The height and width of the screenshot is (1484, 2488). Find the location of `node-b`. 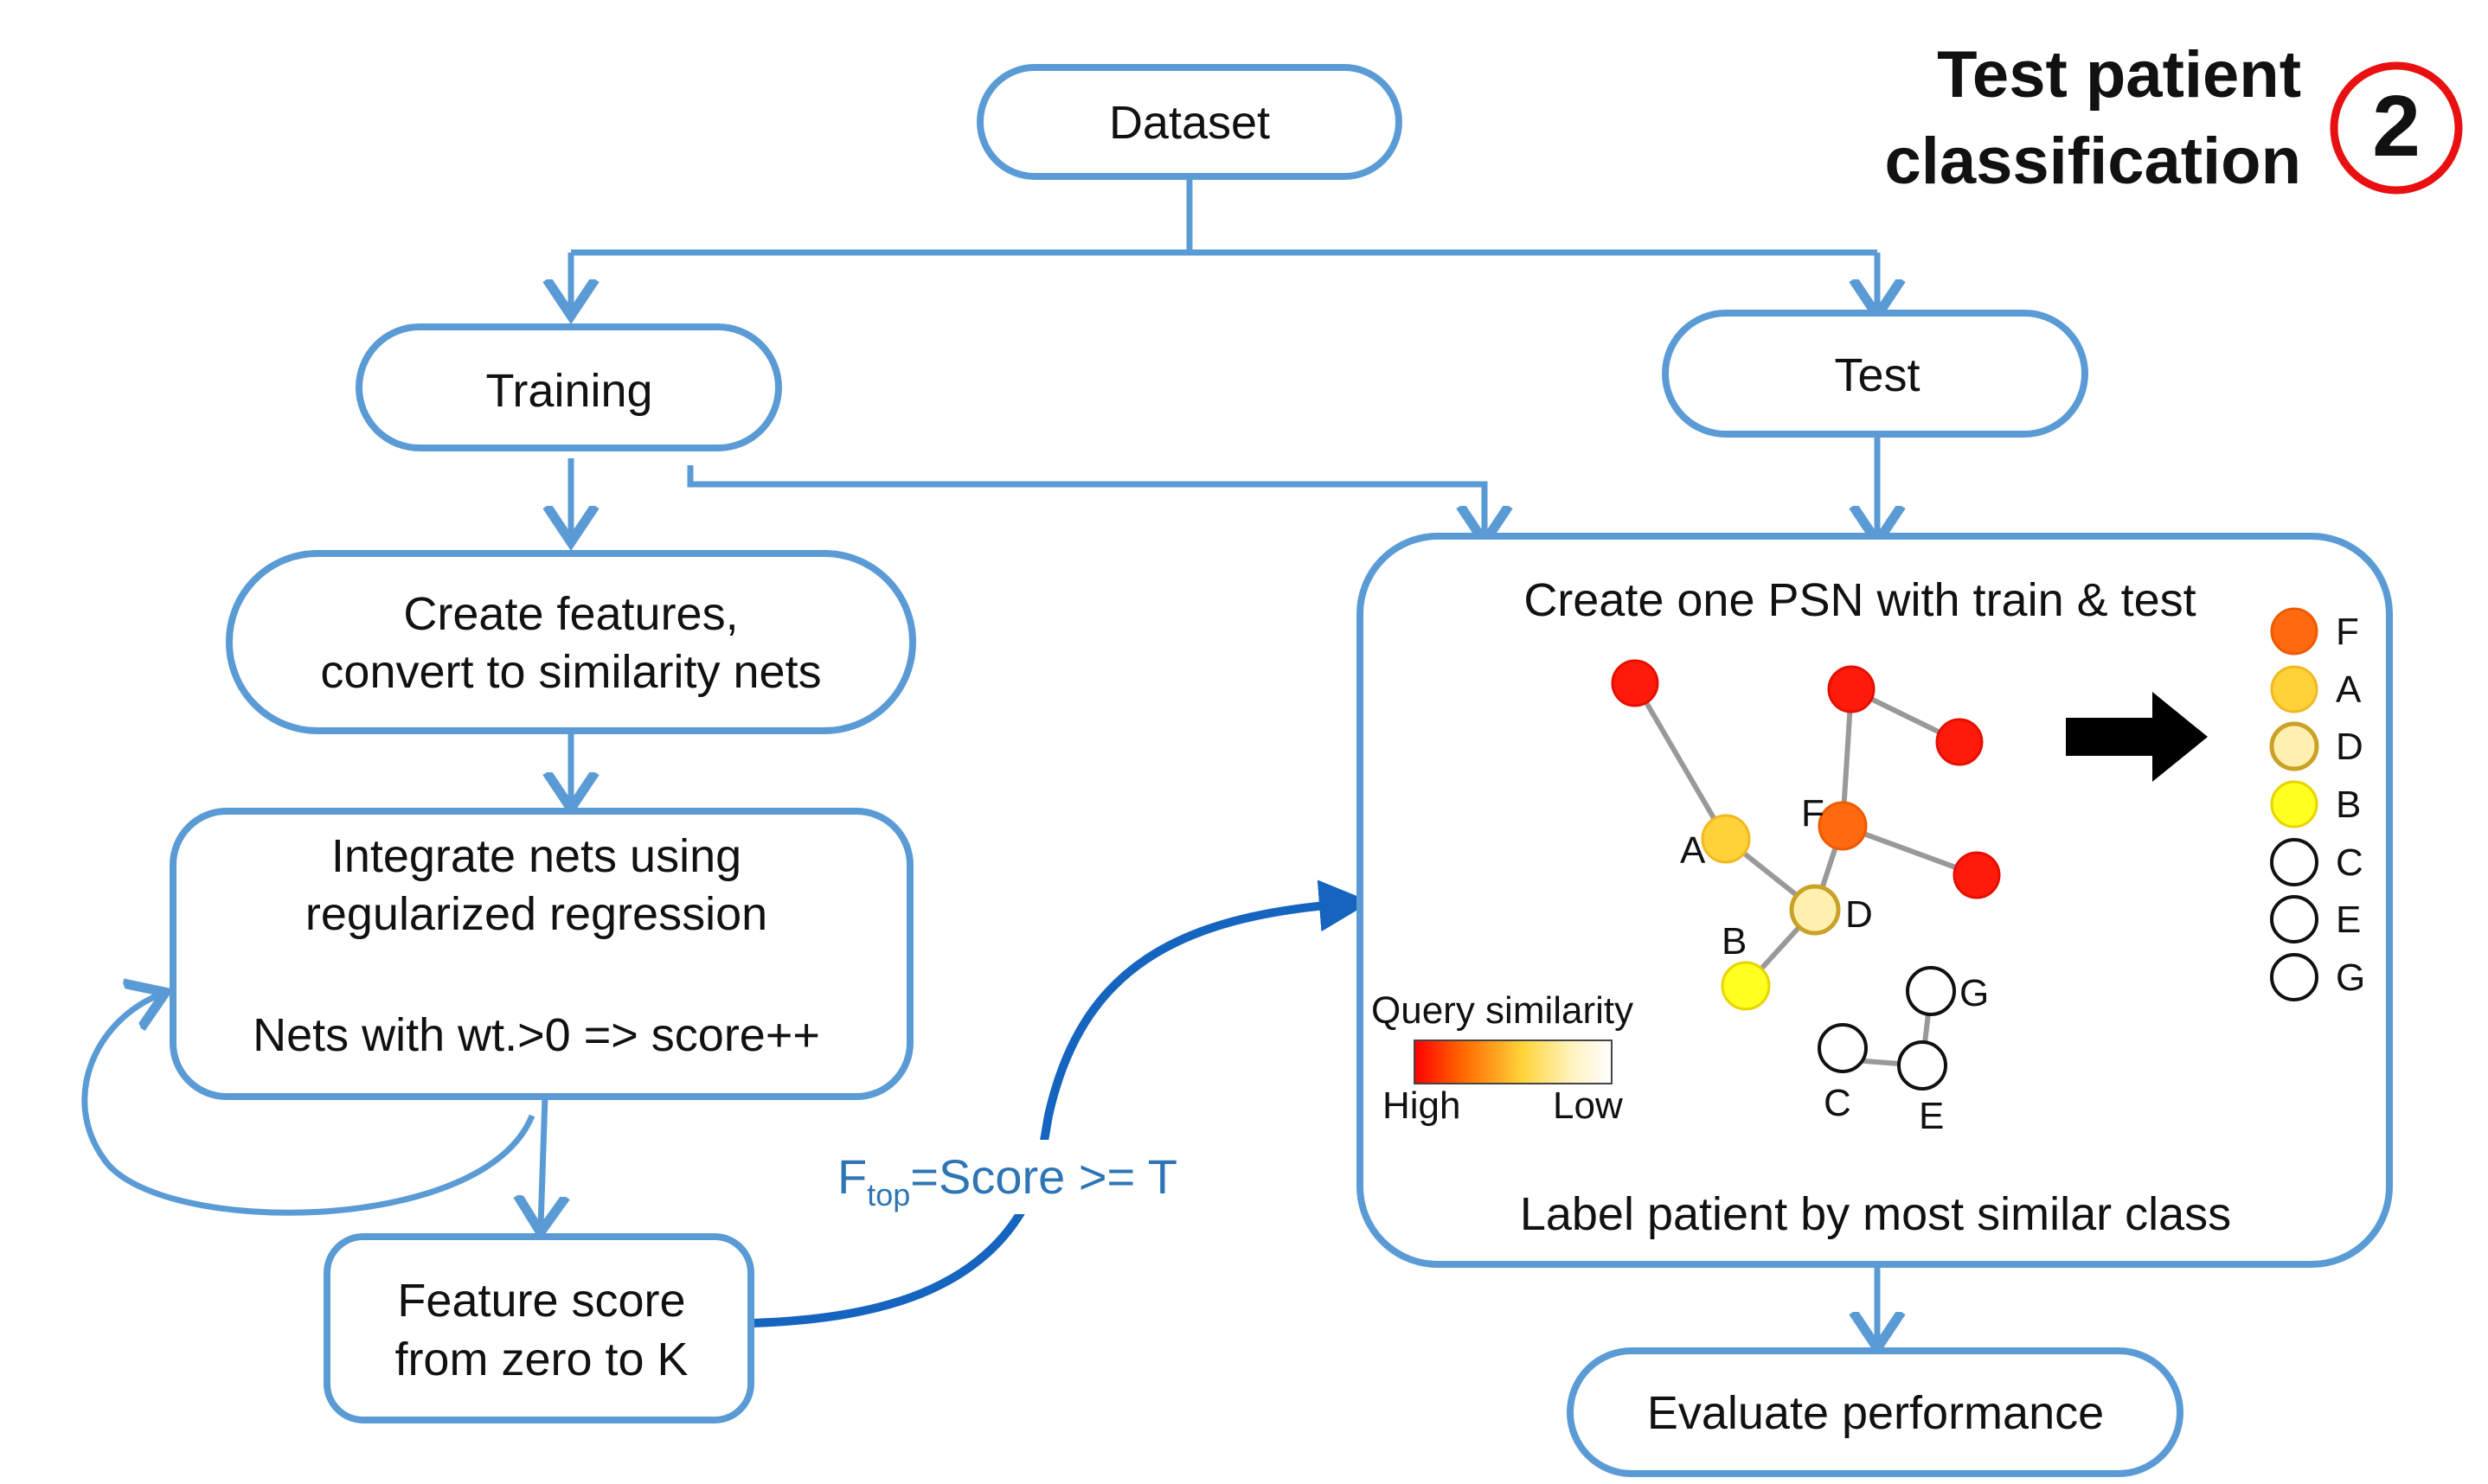

node-b is located at coordinates (1746, 986).